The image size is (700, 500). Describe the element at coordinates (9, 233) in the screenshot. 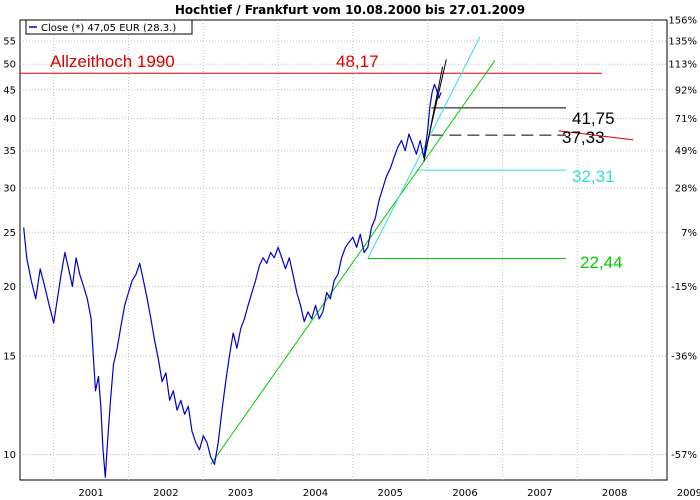

I see `y-tick-label: 25` at that location.